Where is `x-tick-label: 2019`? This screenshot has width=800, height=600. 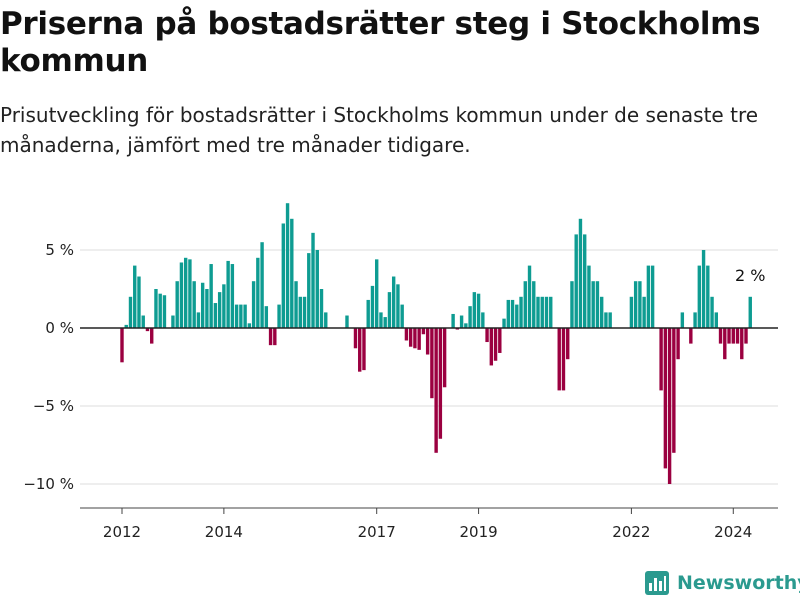 x-tick-label: 2019 is located at coordinates (478, 532).